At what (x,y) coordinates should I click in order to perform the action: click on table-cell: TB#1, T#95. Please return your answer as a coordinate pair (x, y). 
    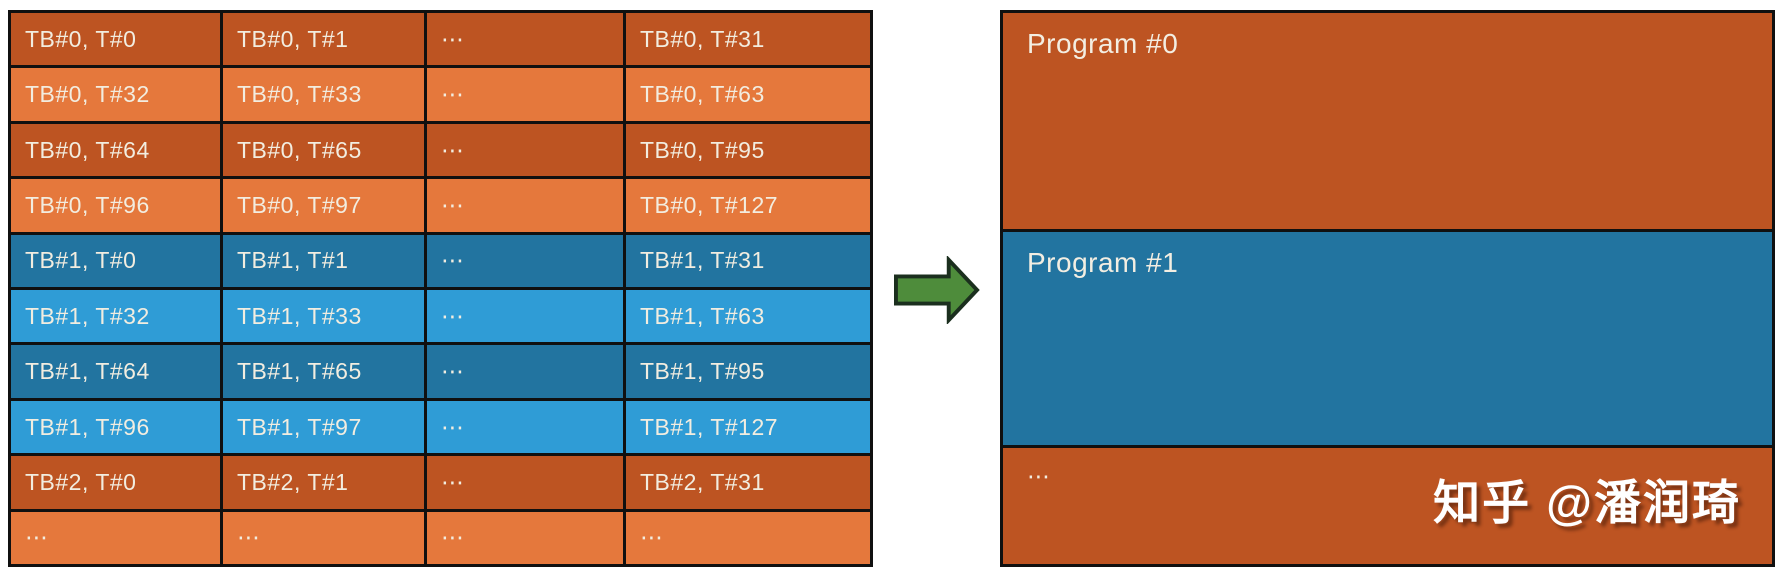
    Looking at the image, I should click on (748, 371).